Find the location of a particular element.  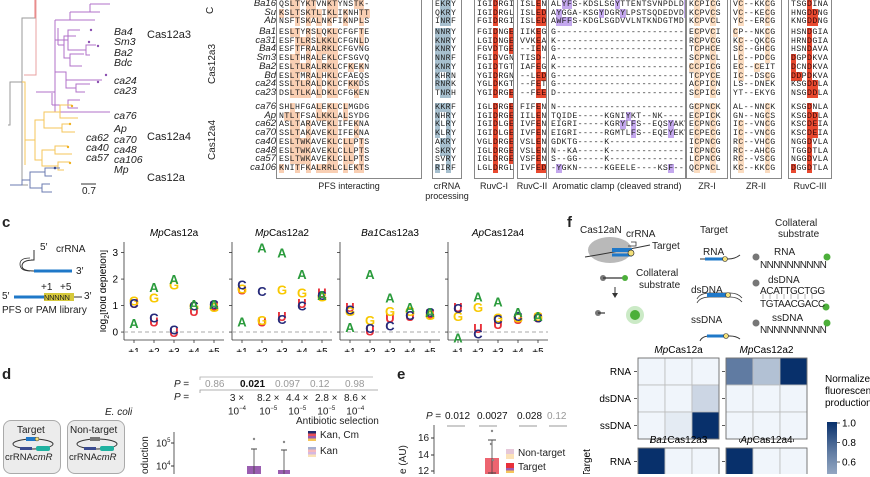

alignment-sequence: IGIDRGE is located at coordinates (495, 116).